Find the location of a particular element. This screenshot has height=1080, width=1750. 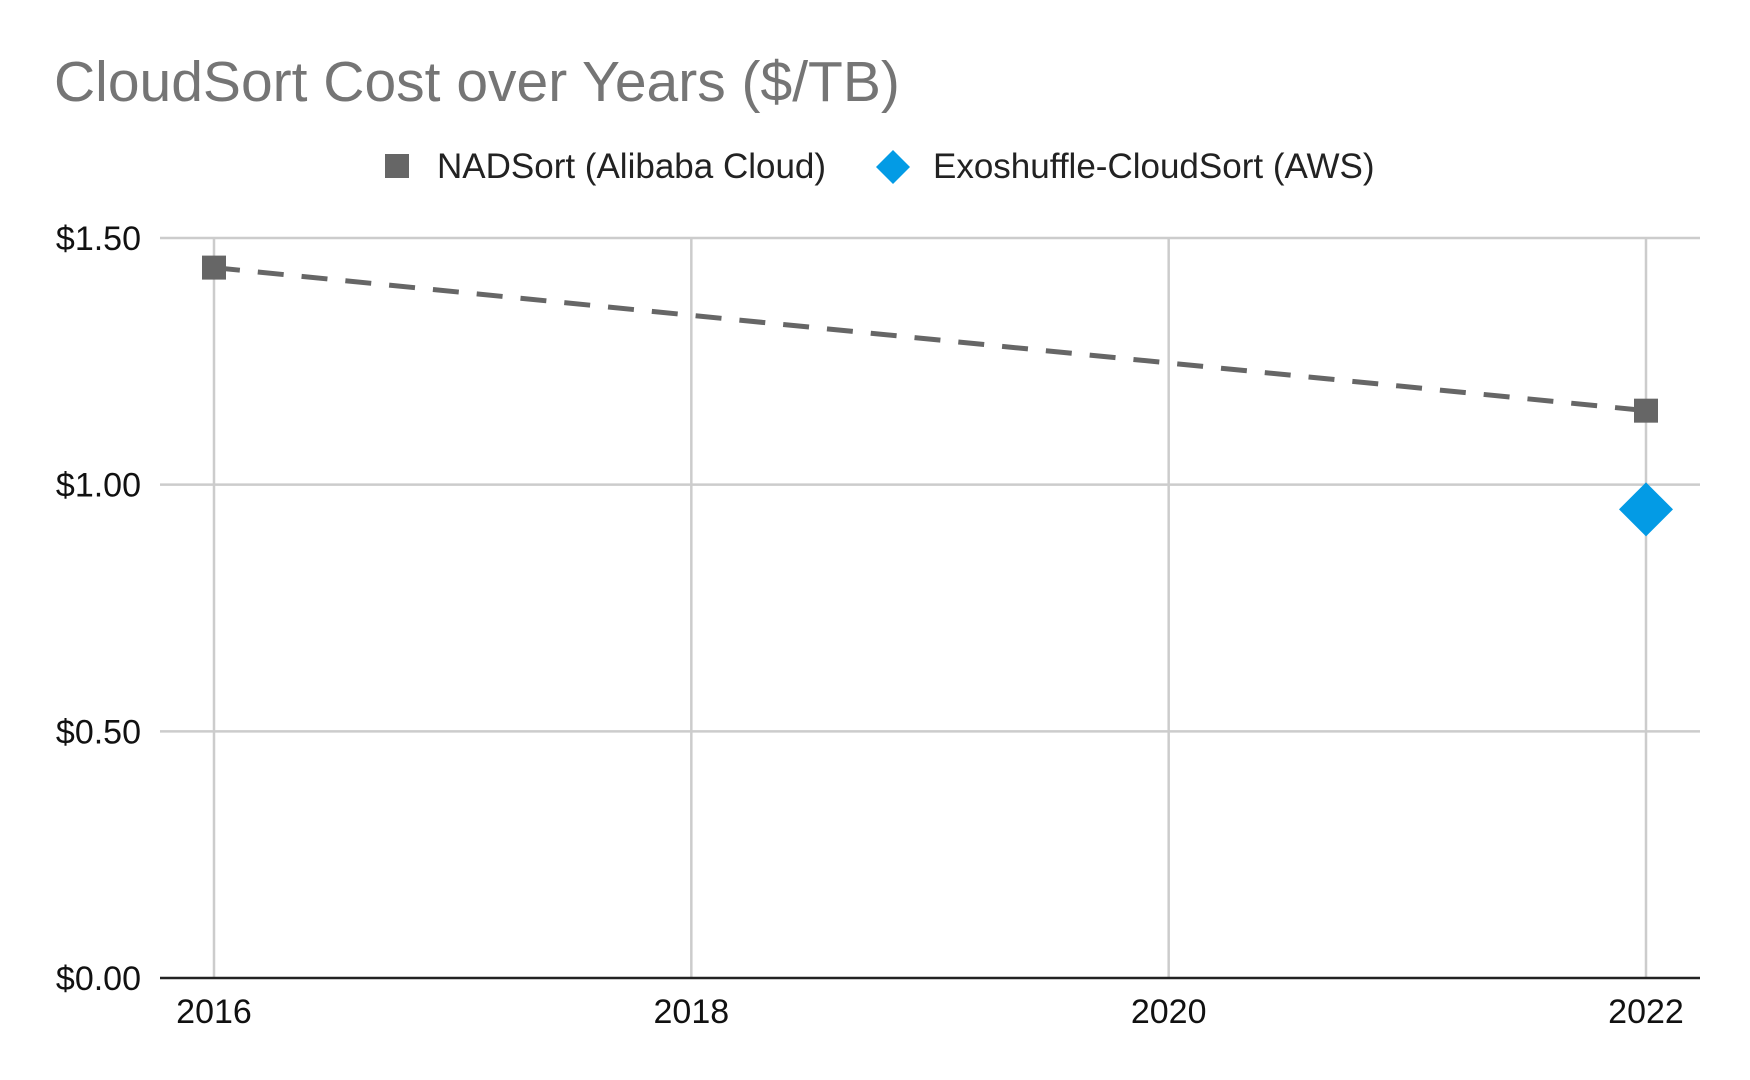

chart-title: CloudSort Cost over Years ($/TB) is located at coordinates (477, 82).